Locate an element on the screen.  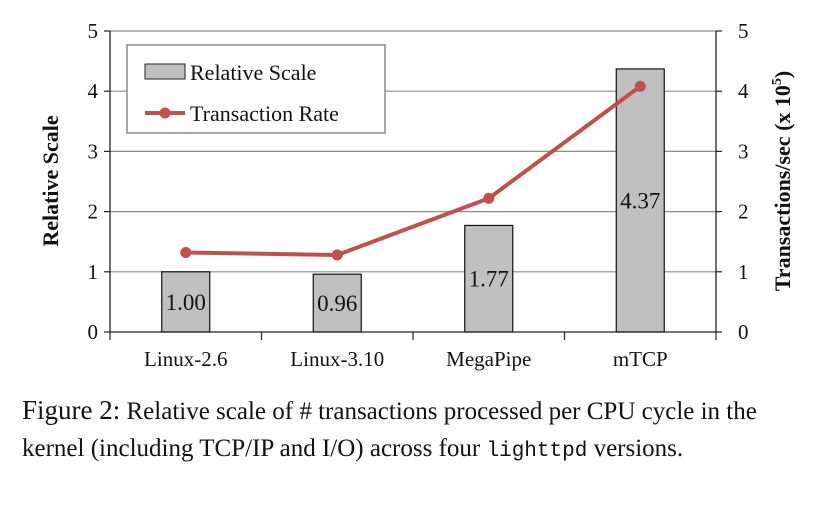
legend-box is located at coordinates (256, 89).